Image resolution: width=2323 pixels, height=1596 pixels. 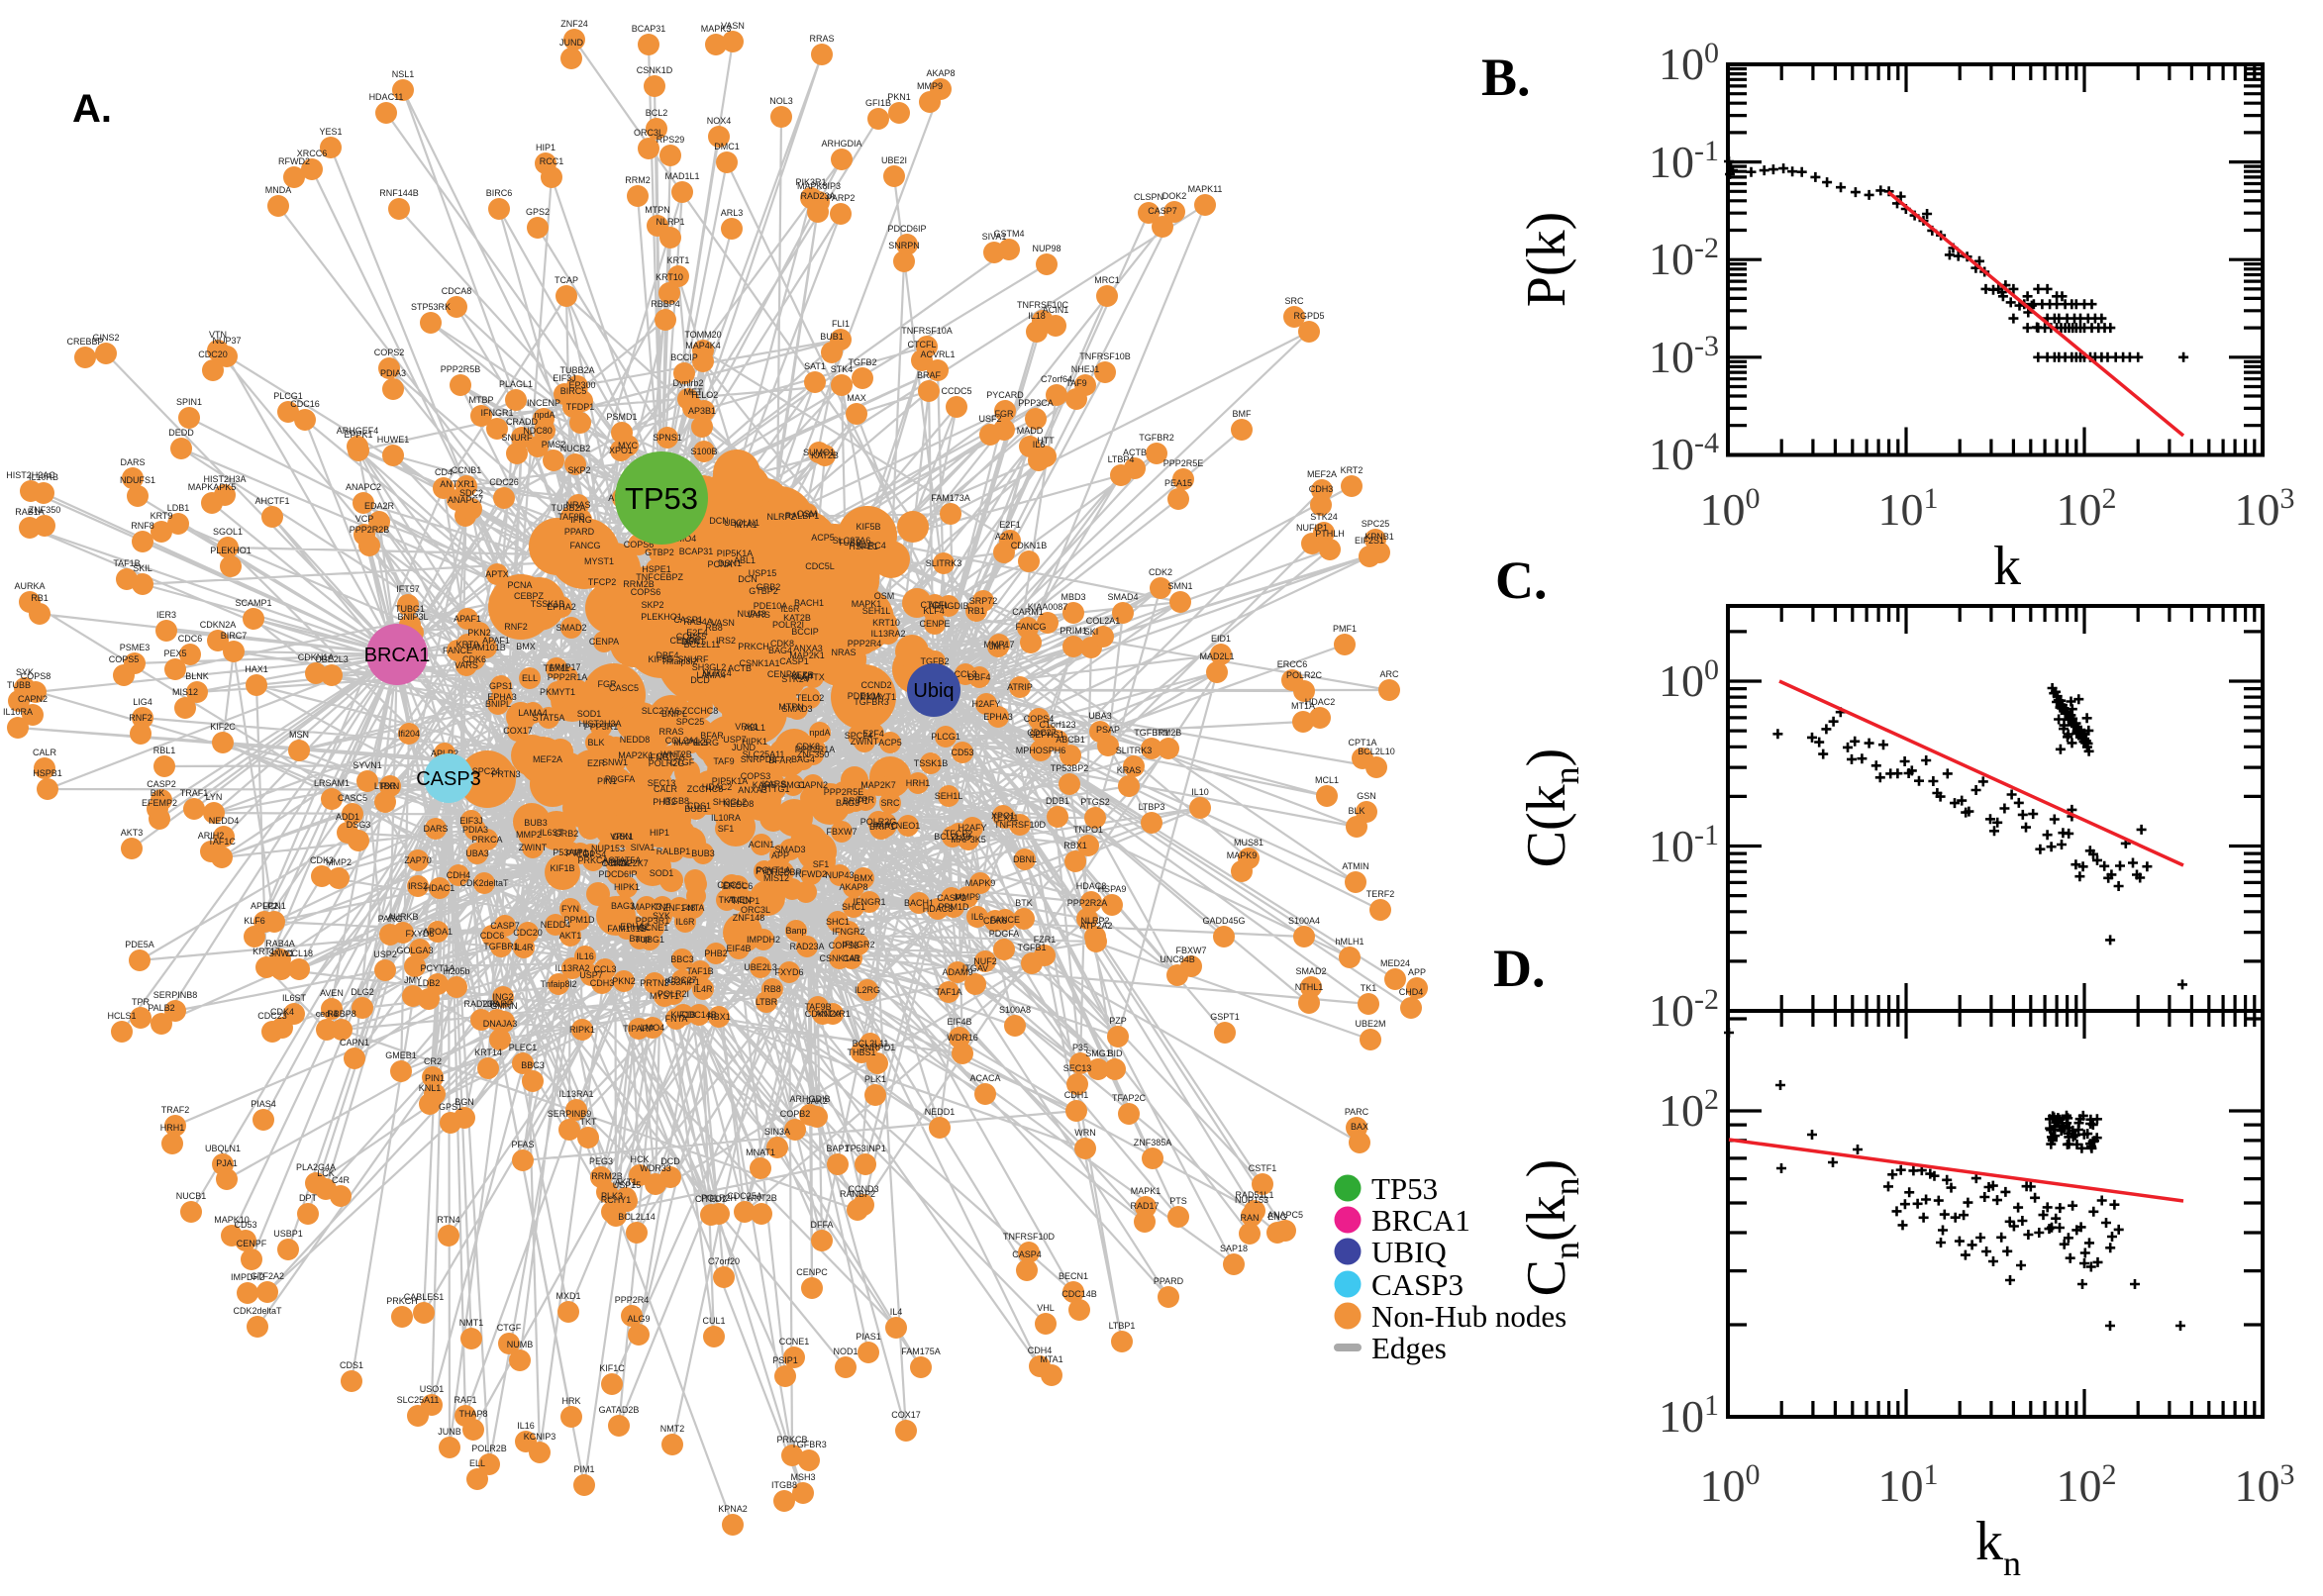 I want to click on svg-text: TOMM20, so click(x=702, y=335).